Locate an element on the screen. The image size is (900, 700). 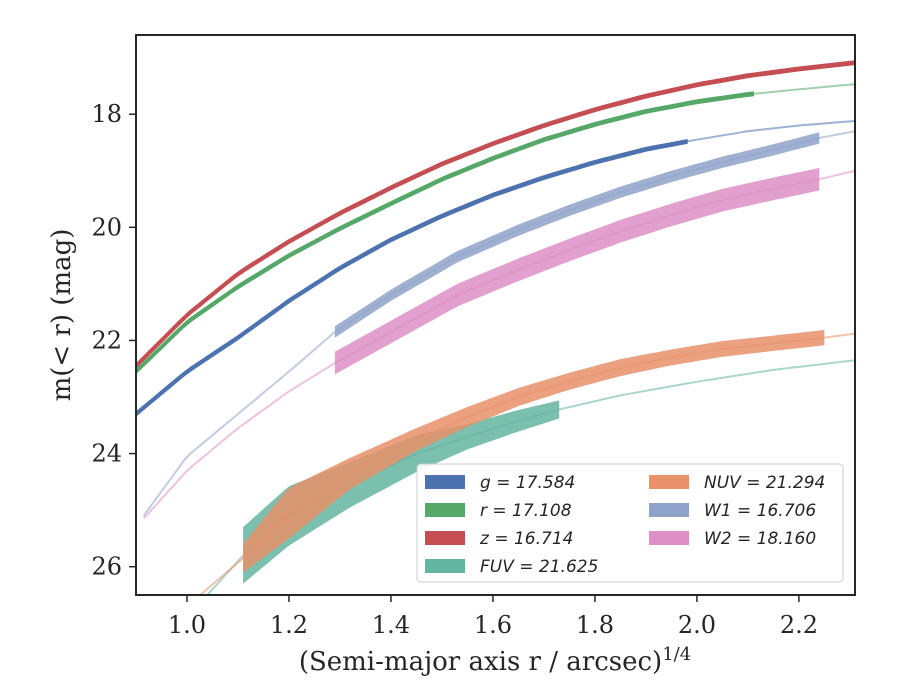
legend-label: W1 = 16.706 is located at coordinates (760, 511).